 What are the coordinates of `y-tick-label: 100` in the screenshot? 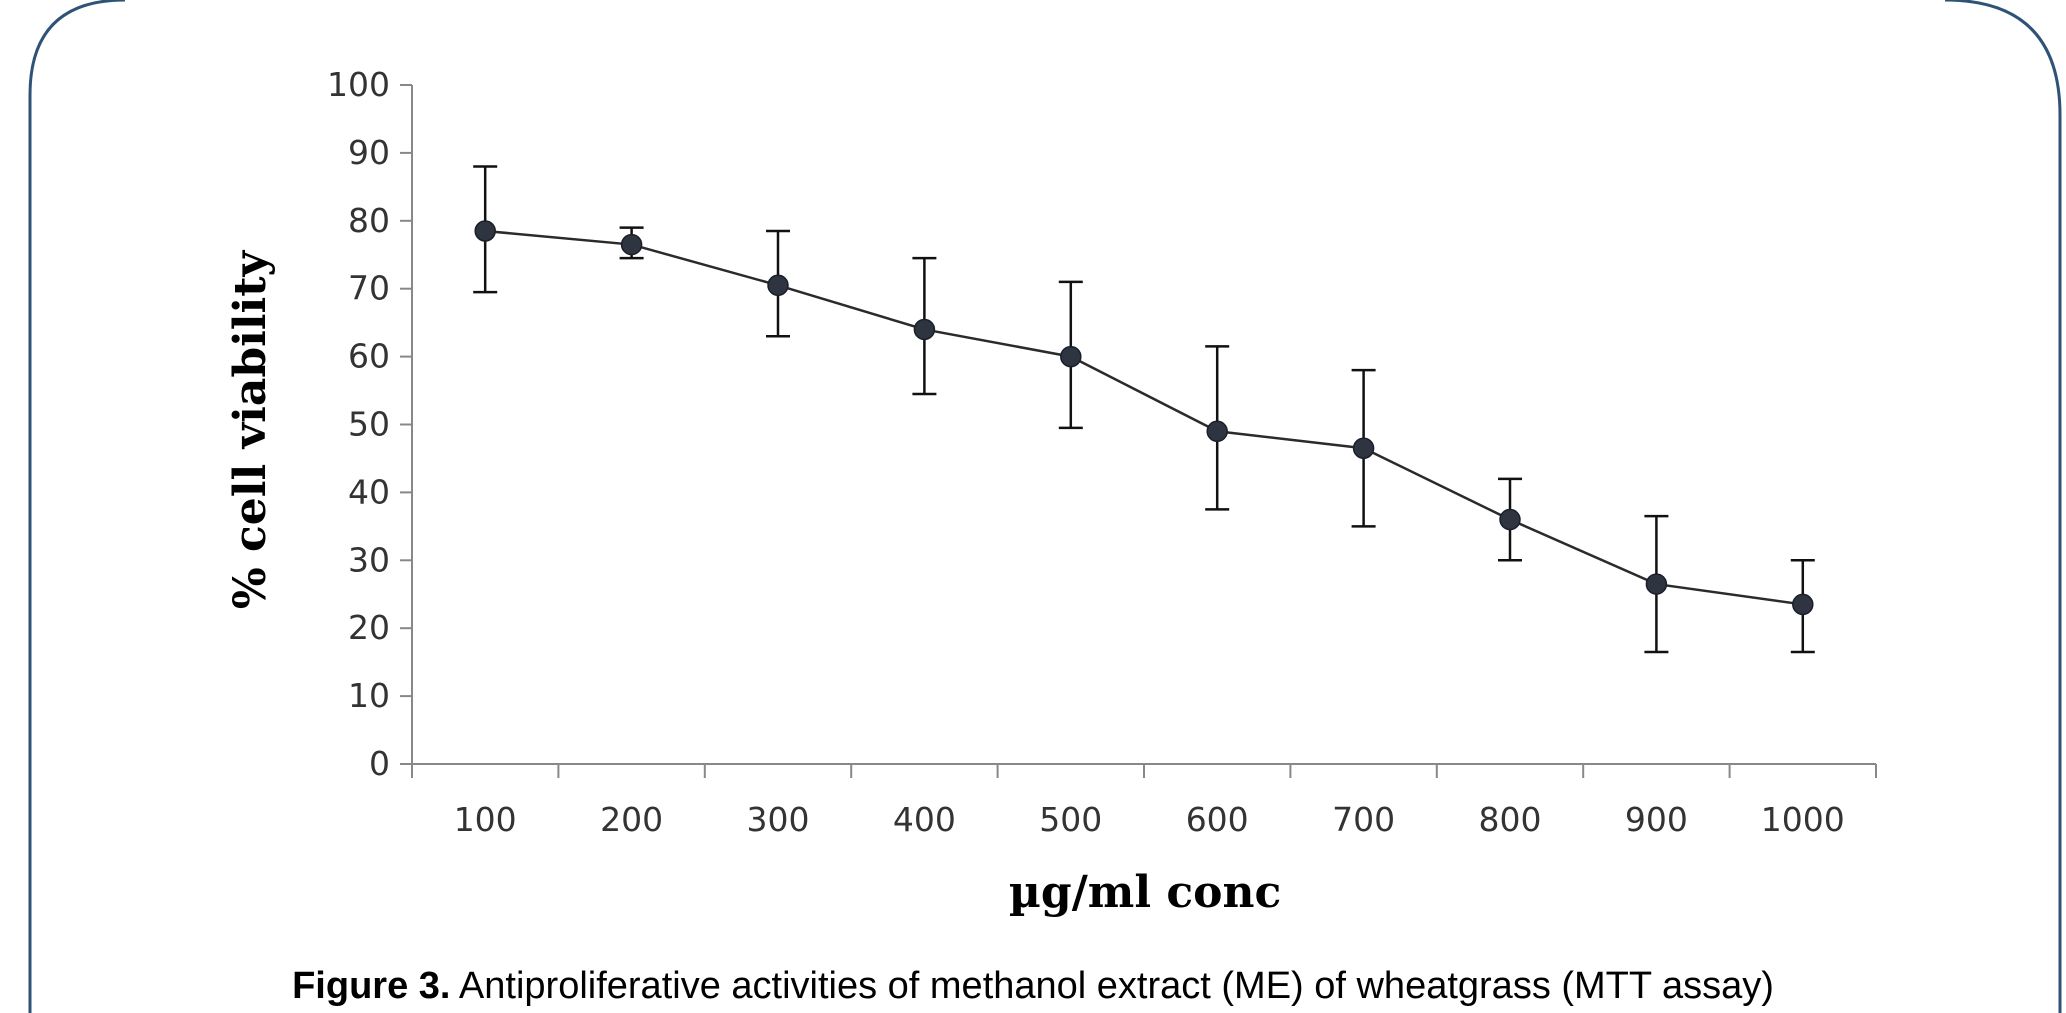 It's located at (358, 84).